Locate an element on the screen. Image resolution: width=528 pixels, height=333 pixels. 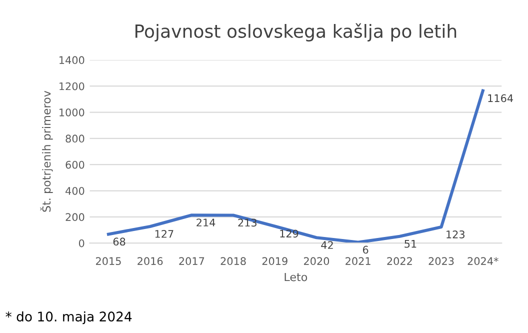
x-tick-label: 2018 is located at coordinates (233, 261).